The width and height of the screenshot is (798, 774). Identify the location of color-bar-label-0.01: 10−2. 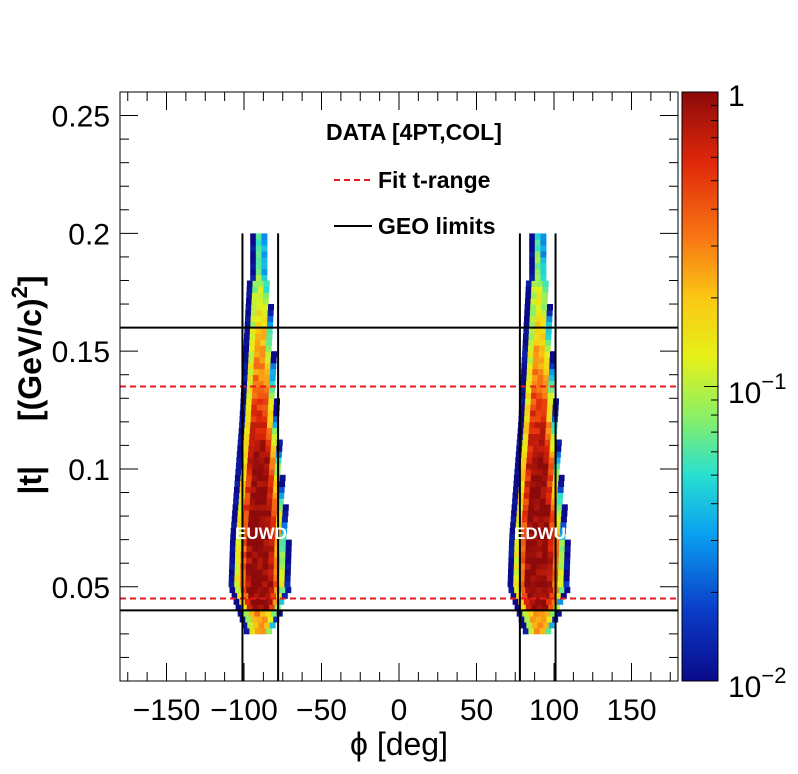
(757, 683).